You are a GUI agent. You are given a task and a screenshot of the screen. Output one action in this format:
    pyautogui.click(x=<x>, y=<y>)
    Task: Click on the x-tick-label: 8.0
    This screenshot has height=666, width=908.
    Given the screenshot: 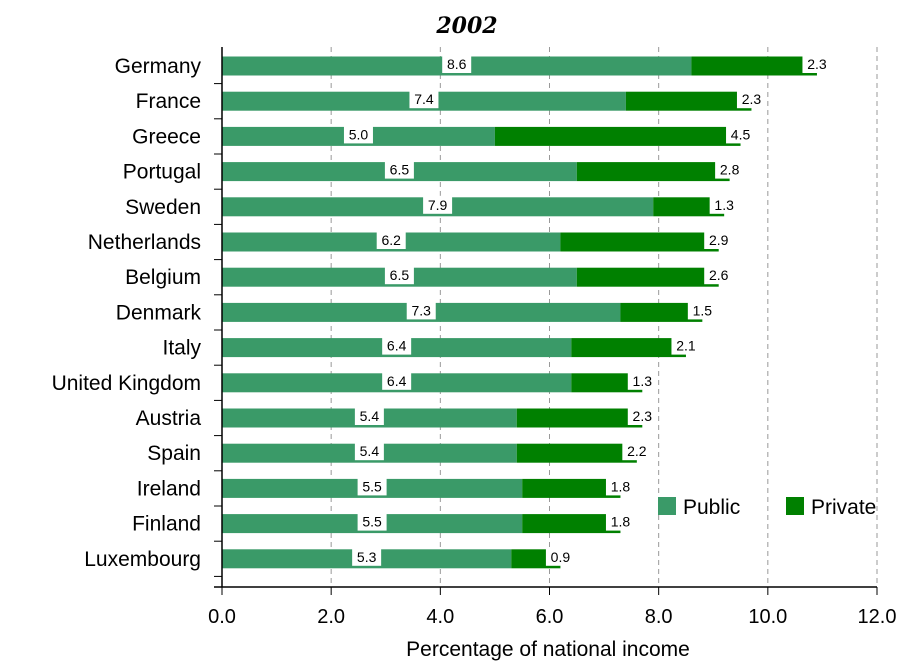 What is the action you would take?
    pyautogui.click(x=659, y=617)
    